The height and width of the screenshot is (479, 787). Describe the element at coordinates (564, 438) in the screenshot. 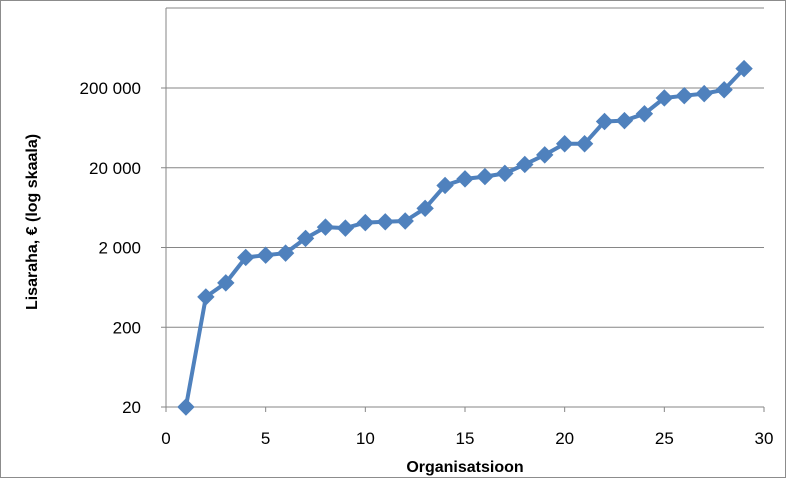

I see `x-tick-label: 20` at that location.